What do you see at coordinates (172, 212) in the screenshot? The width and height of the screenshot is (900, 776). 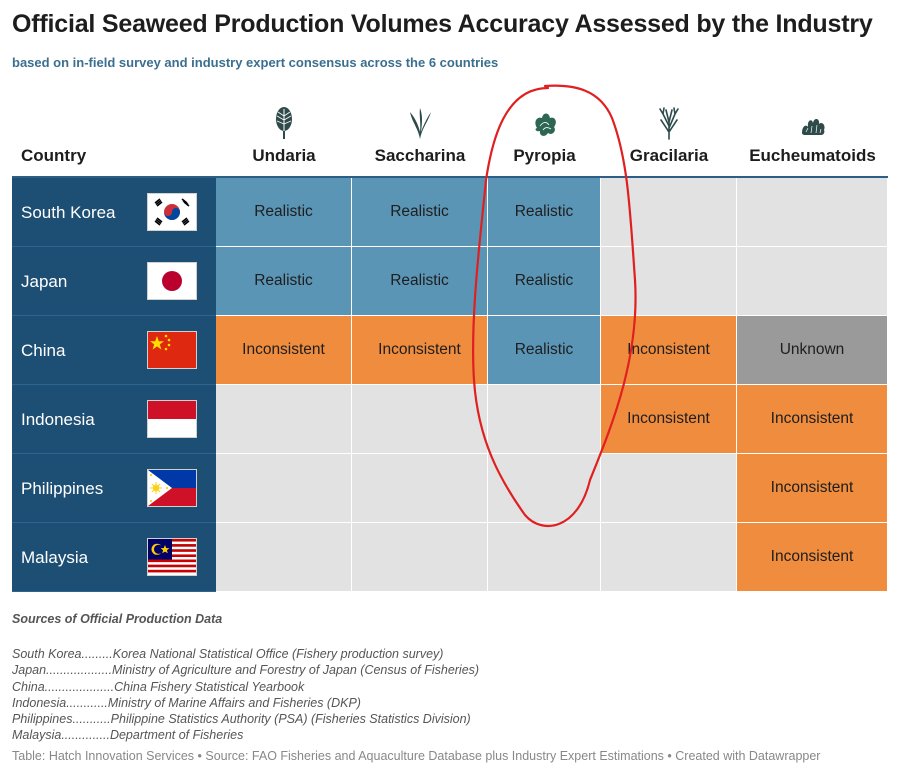 I see `flag-south-korea-icon` at bounding box center [172, 212].